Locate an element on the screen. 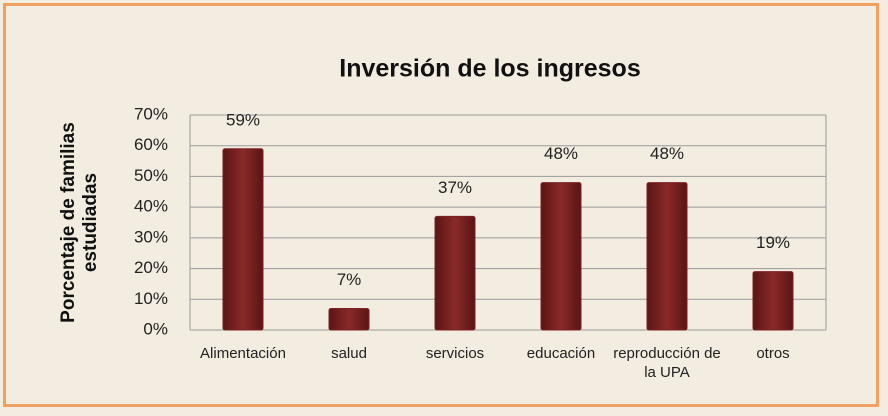 This screenshot has height=416, width=888. chart-title: Inversión de los ingresos is located at coordinates (489, 69).